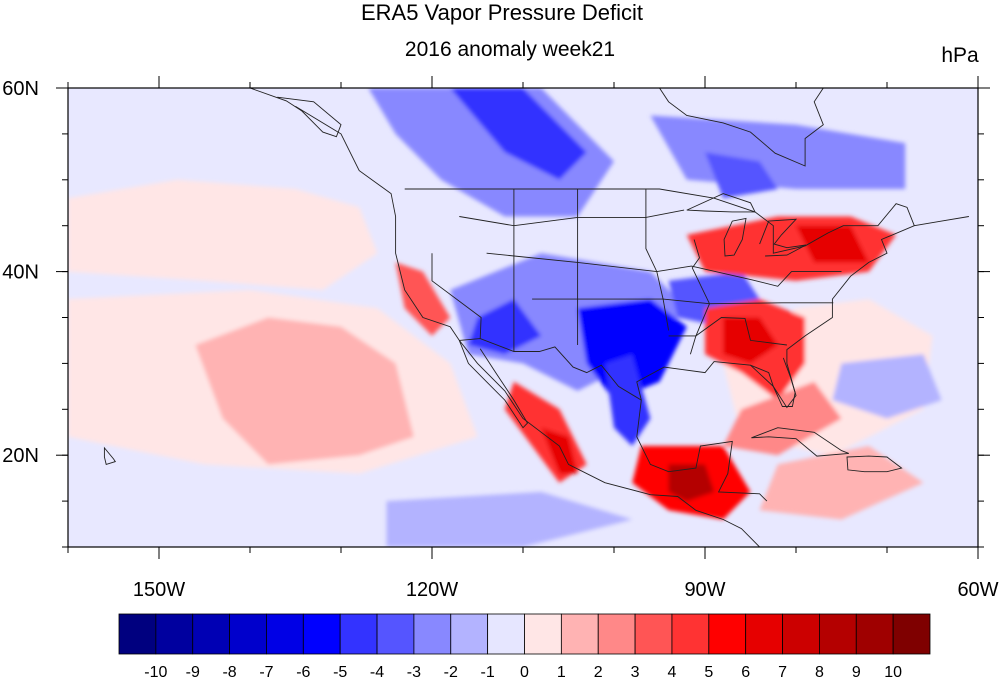 This screenshot has width=1004, height=681. What do you see at coordinates (505, 327) in the screenshot?
I see `anomaly-region-az` at bounding box center [505, 327].